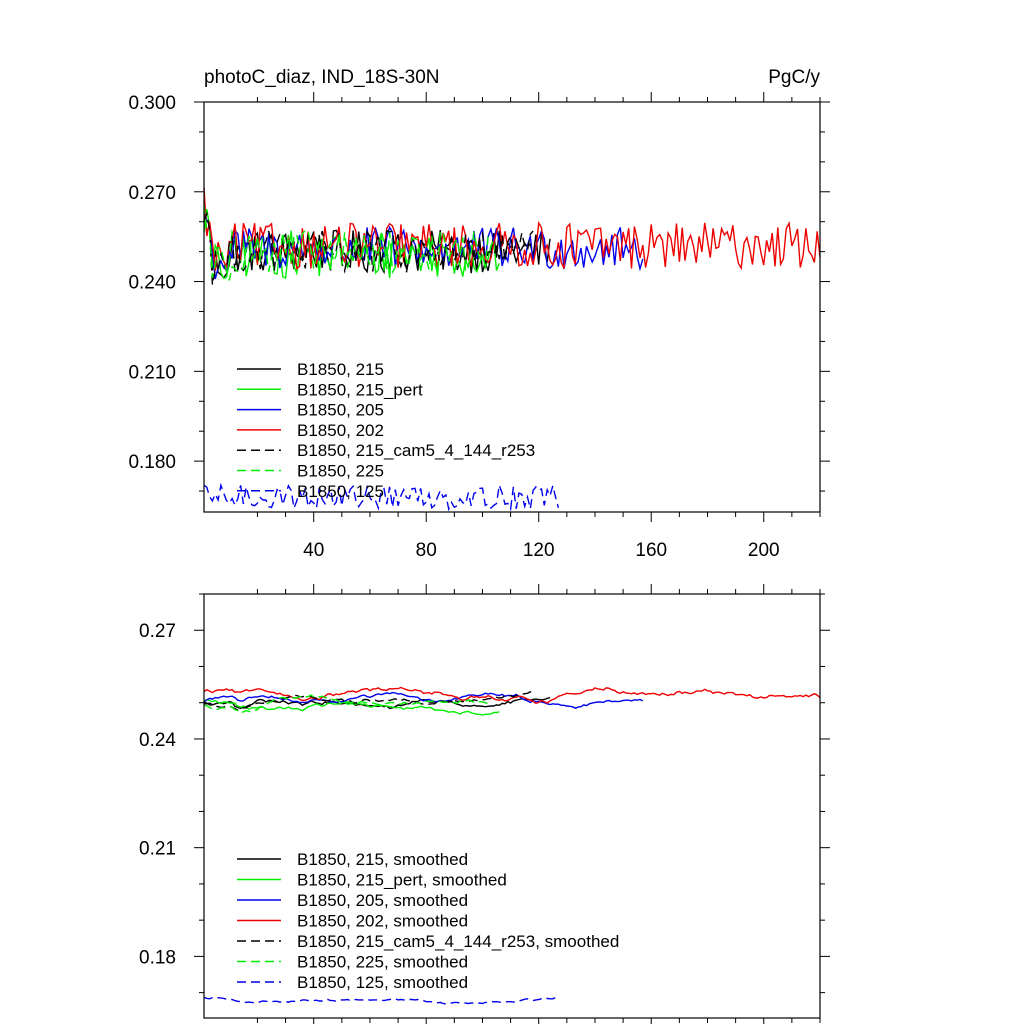 The image size is (1024, 1024). I want to click on top-x-tick-label: 160, so click(651, 550).